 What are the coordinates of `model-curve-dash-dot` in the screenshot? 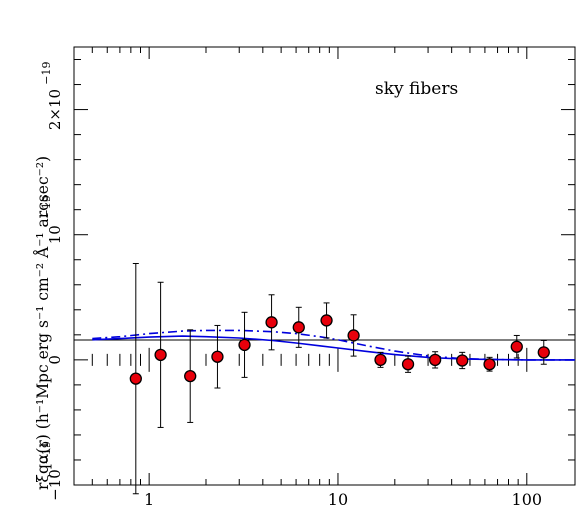 It's located at (333, 345).